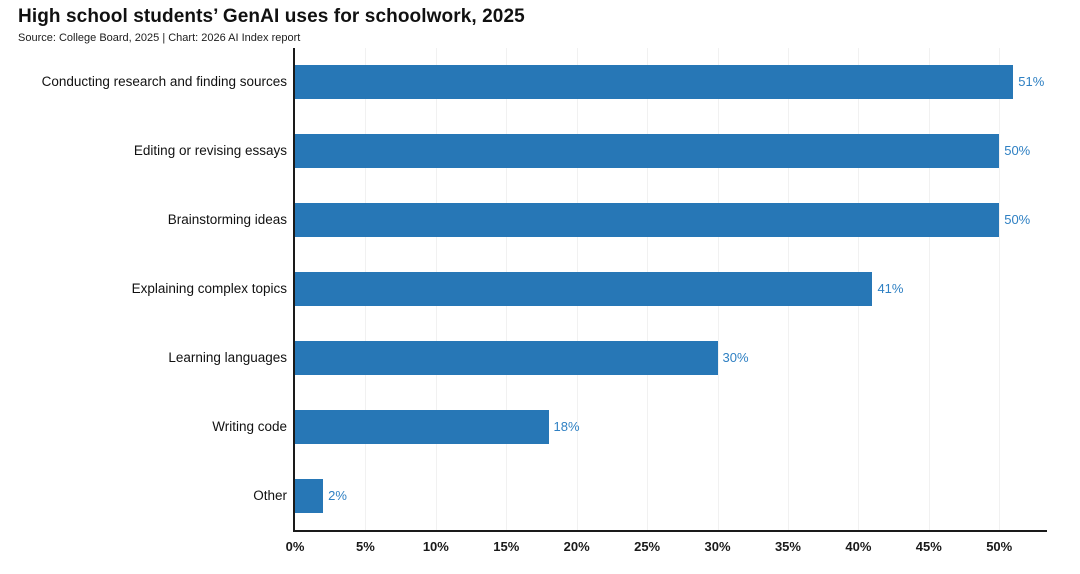 The image size is (1080, 574). Describe the element at coordinates (735, 357) in the screenshot. I see `bar-value-label: 30%` at that location.